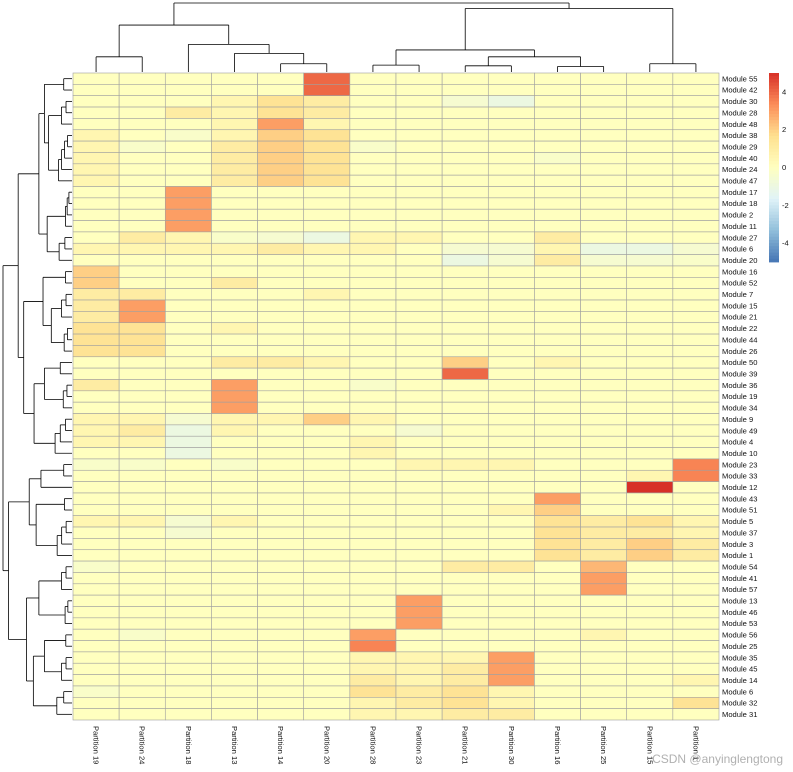 Image resolution: width=793 pixels, height=772 pixels. I want to click on row-label: Module 12, so click(739, 487).